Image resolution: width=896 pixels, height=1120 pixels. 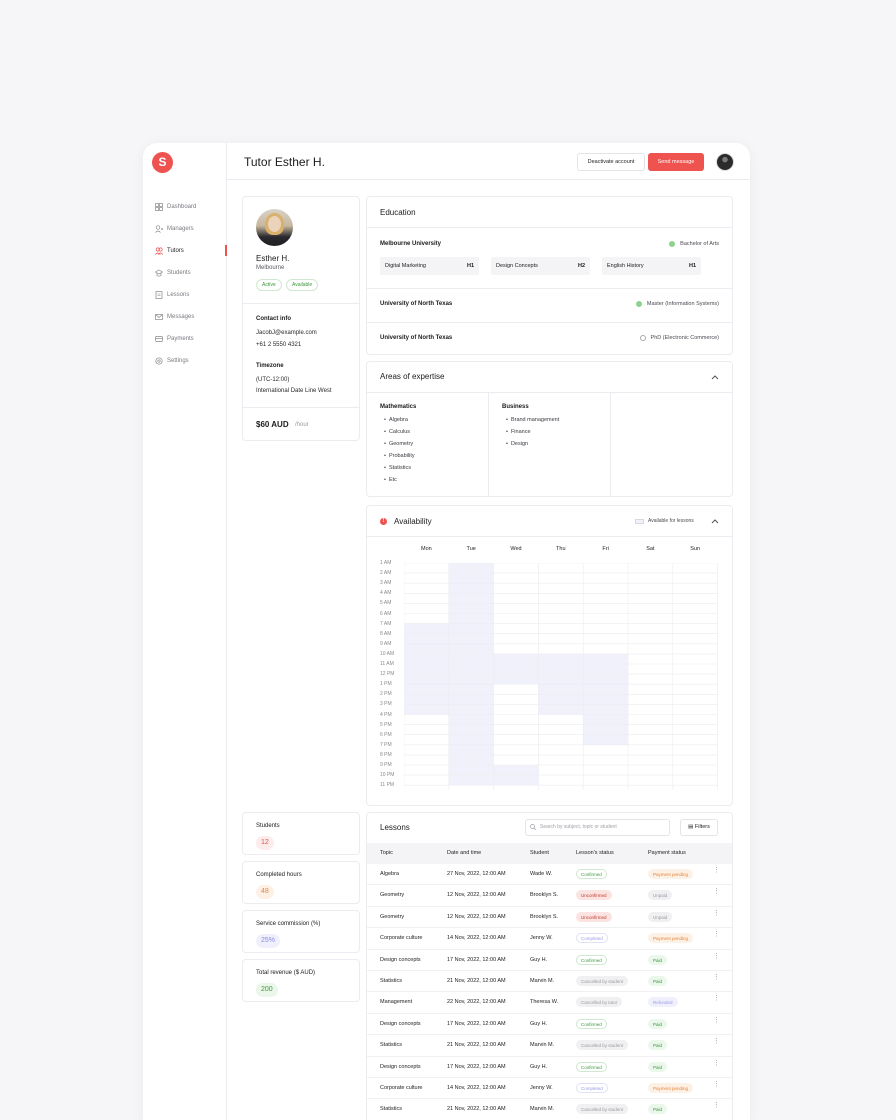 I want to click on alert-icon: !, so click(x=383, y=521).